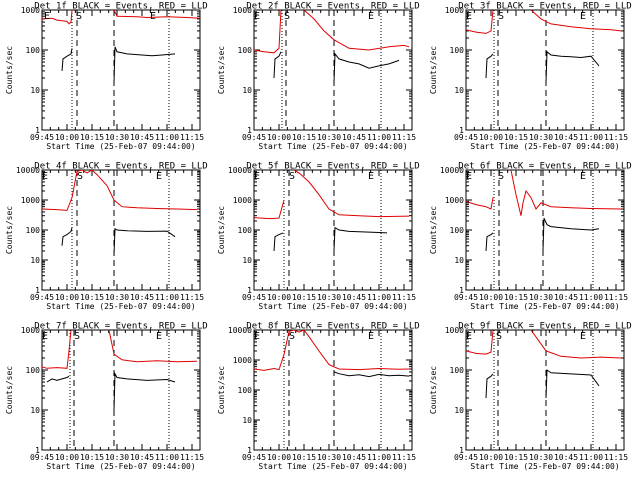 This screenshot has width=640, height=480. Describe the element at coordinates (332, 167) in the screenshot. I see `panel-title: Det 5f BLACK = Events, RED = LLD` at that location.